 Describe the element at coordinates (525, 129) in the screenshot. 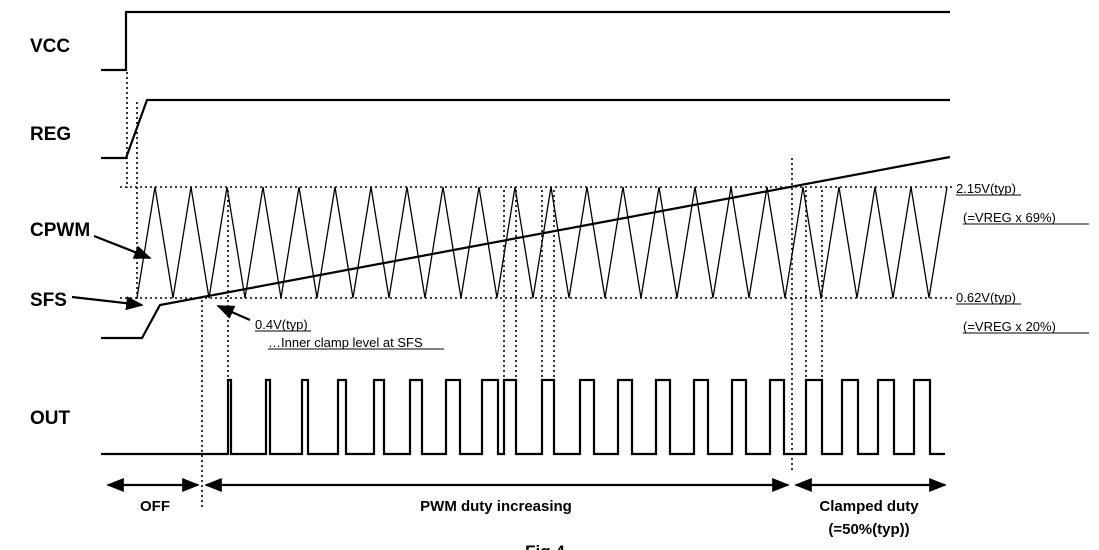

I see `reg-waveform` at that location.